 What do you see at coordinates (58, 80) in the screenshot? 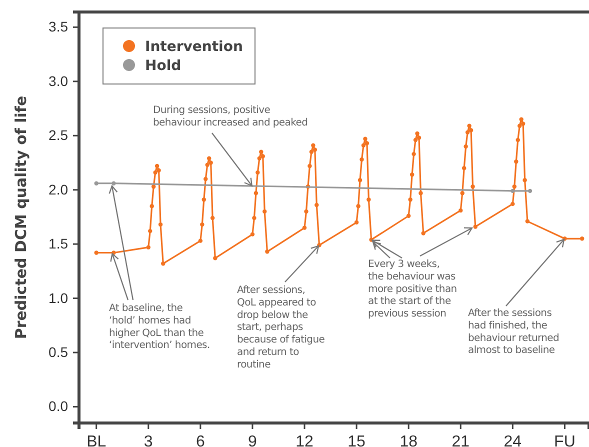
I see `y-tick-label: 3.0` at bounding box center [58, 80].